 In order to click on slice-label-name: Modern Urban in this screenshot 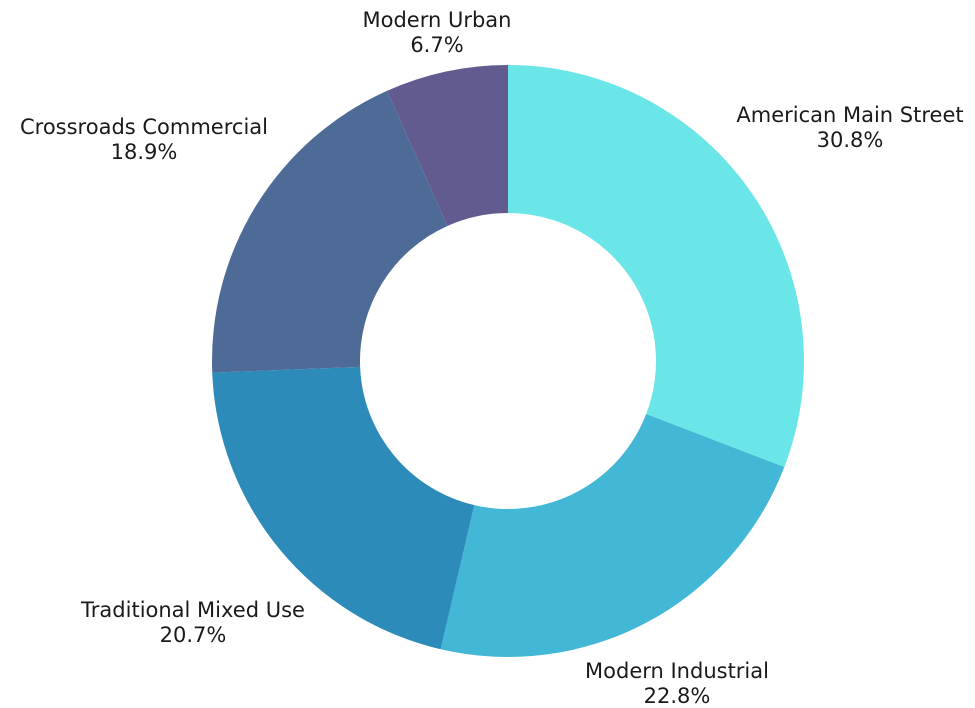, I will do `click(437, 20)`.